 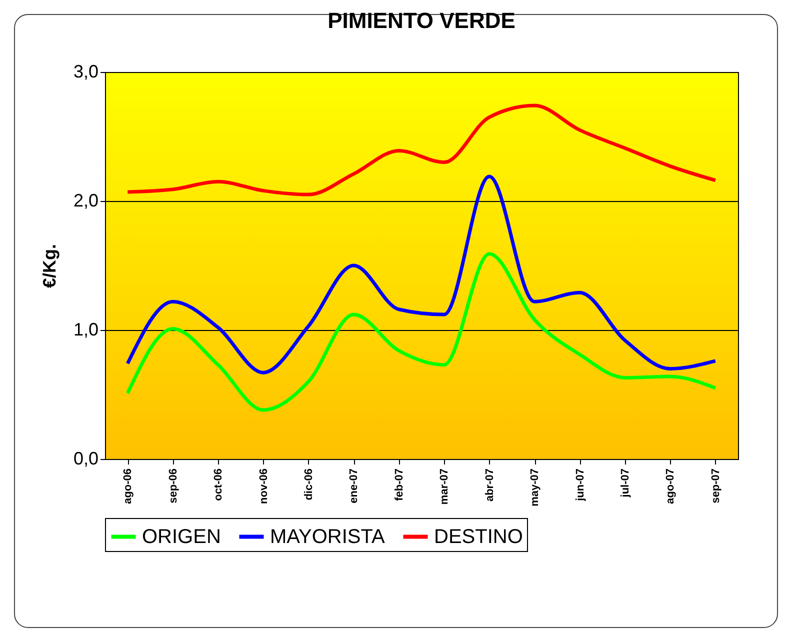 What do you see at coordinates (218, 484) in the screenshot?
I see `x-tick-label: oct-06` at bounding box center [218, 484].